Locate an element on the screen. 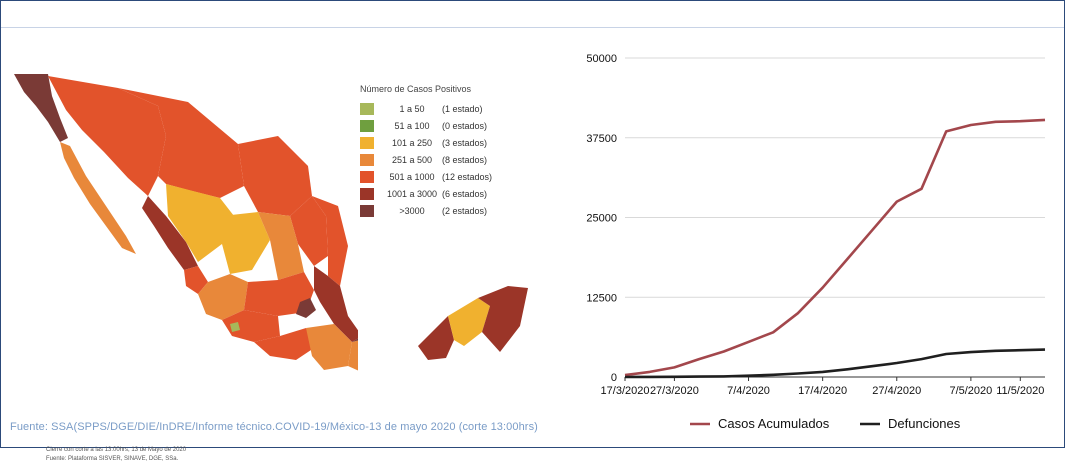 The image size is (1065, 464). legend-range: 251 a 500 is located at coordinates (412, 159).